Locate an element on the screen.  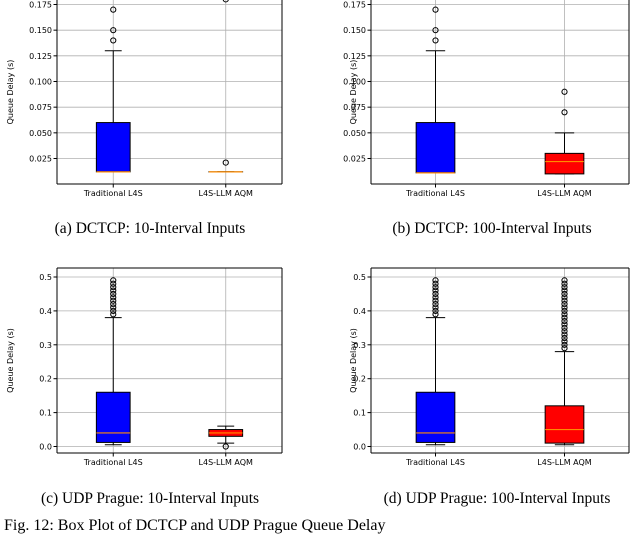
panel-caption: (d) UDP Prague: 100-Interval Inputs is located at coordinates (497, 498).